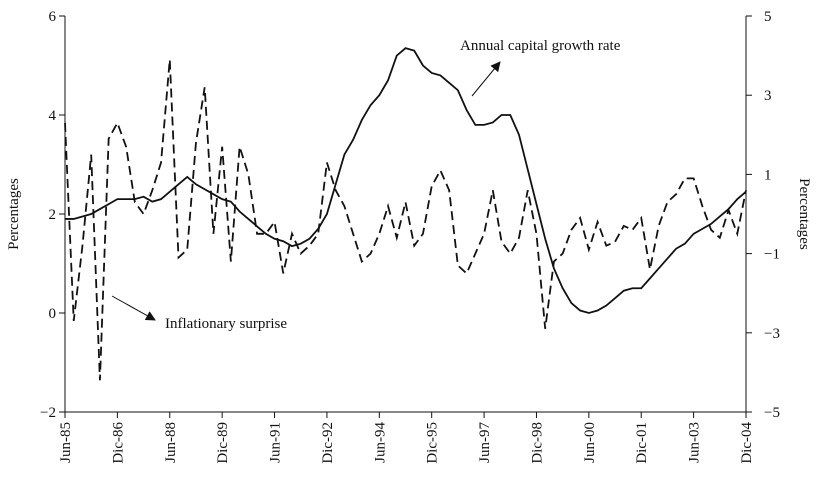 The width and height of the screenshot is (818, 492). I want to click on x-tick-label: Dic-92, so click(328, 443).